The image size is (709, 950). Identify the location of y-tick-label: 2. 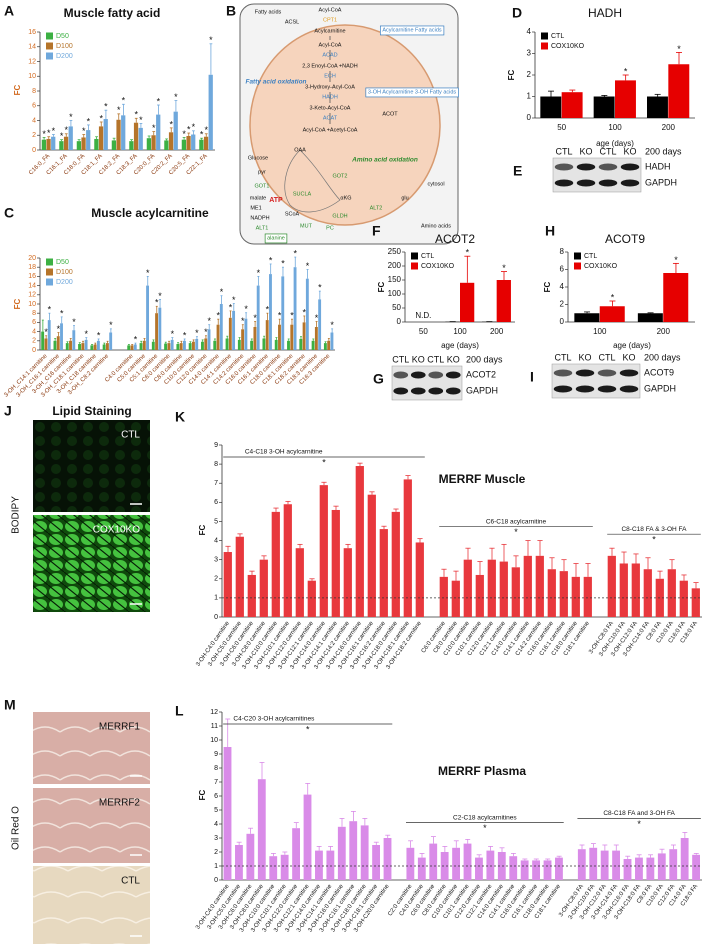
(529, 74).